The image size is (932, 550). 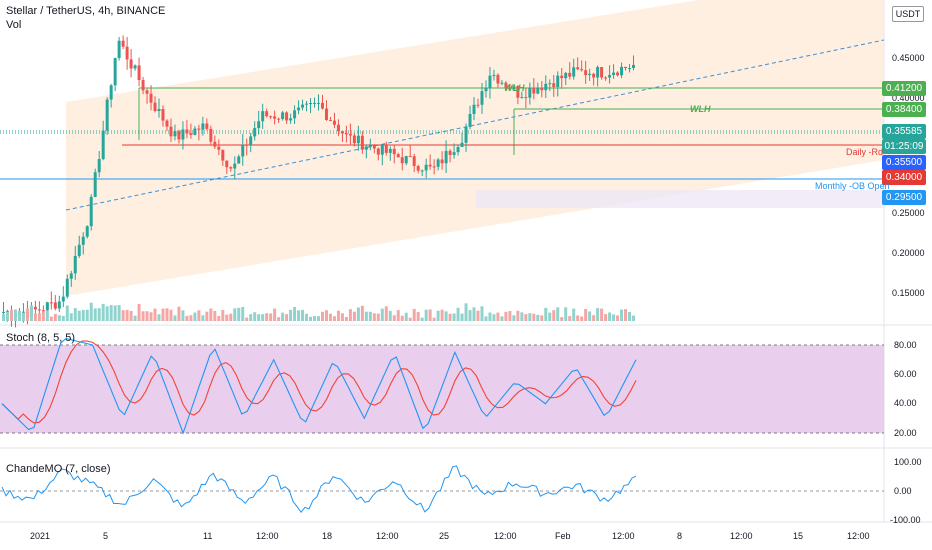 I want to click on symbol-title: Stellar / TetherUS, 4h, BINANCE, so click(x=86, y=11).